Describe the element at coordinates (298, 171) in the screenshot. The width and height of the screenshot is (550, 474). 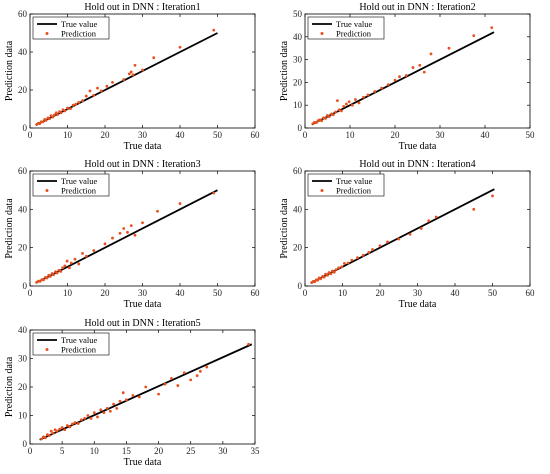
I see `y-tick-label: 60` at that location.